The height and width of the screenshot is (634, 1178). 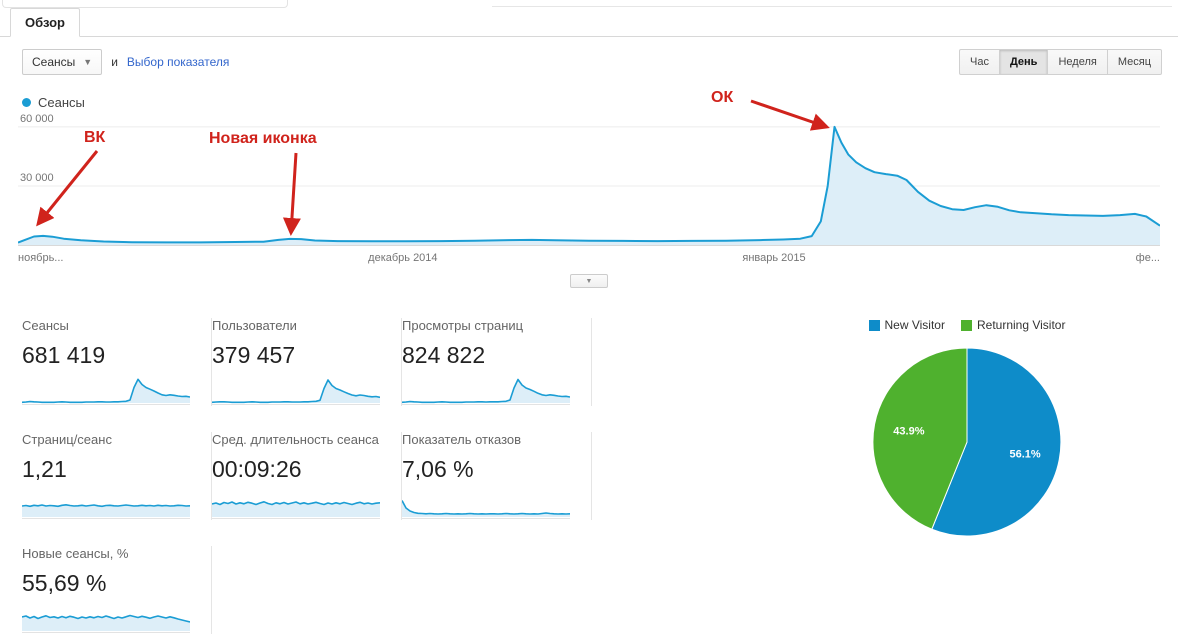 I want to click on metric-label: Показатель отказов, so click(x=462, y=439).